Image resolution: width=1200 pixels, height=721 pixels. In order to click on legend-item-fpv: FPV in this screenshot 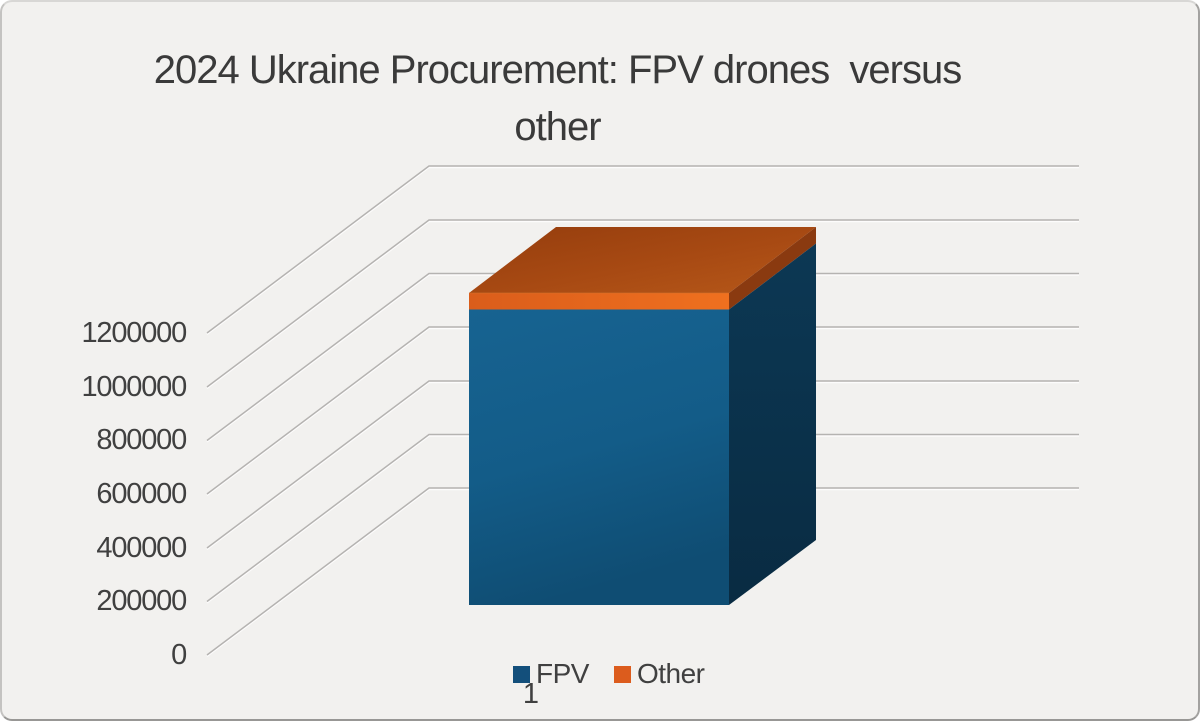, I will do `click(551, 674)`.